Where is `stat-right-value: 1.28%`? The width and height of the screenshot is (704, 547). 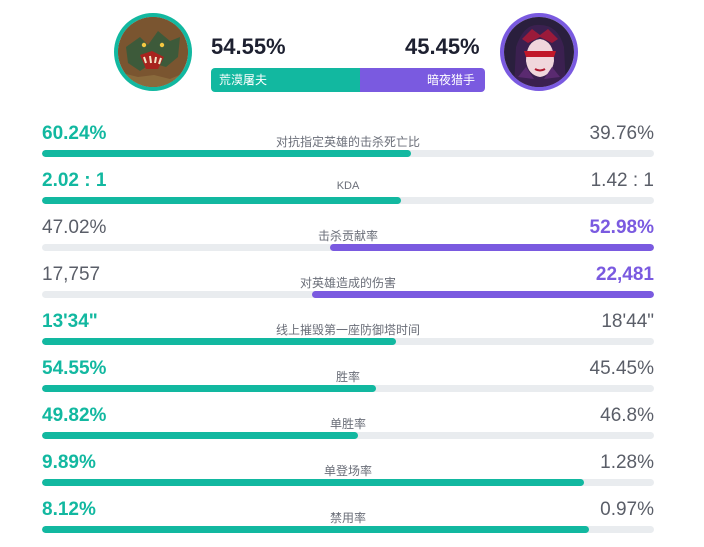 stat-right-value: 1.28% is located at coordinates (627, 462).